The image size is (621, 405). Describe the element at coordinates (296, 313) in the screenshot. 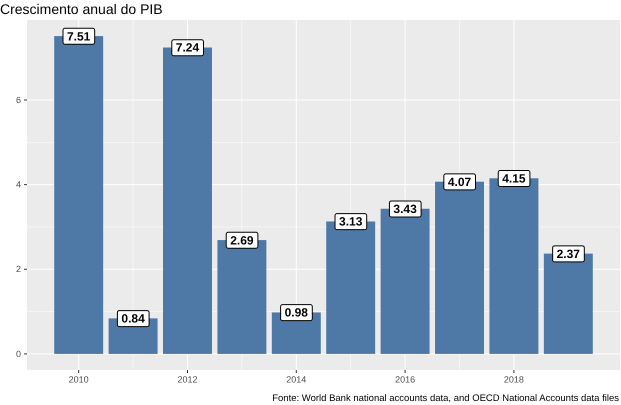

I see `data-label: 0.98` at that location.